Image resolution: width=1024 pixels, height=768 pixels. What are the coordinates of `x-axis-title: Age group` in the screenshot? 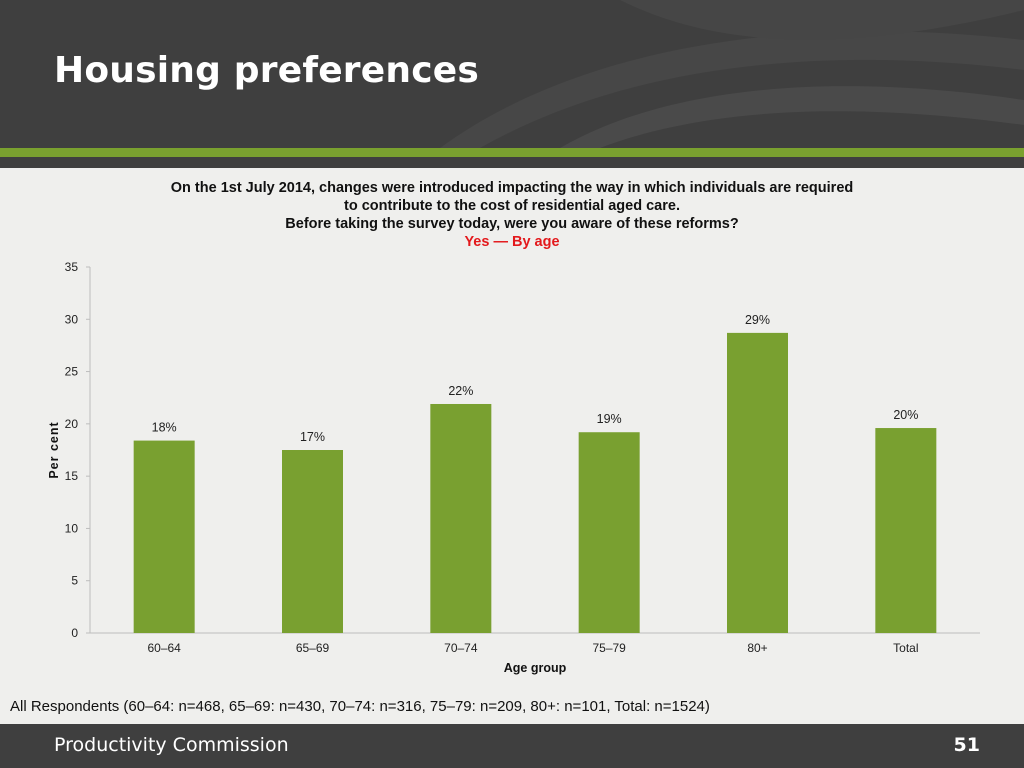 It's located at (535, 668).